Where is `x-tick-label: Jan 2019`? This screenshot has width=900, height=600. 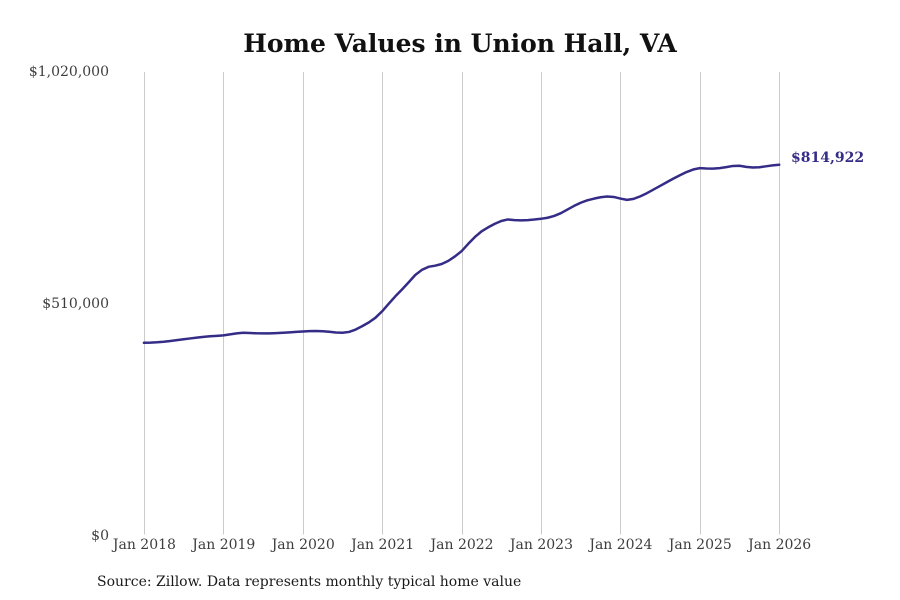 x-tick-label: Jan 2019 is located at coordinates (224, 544).